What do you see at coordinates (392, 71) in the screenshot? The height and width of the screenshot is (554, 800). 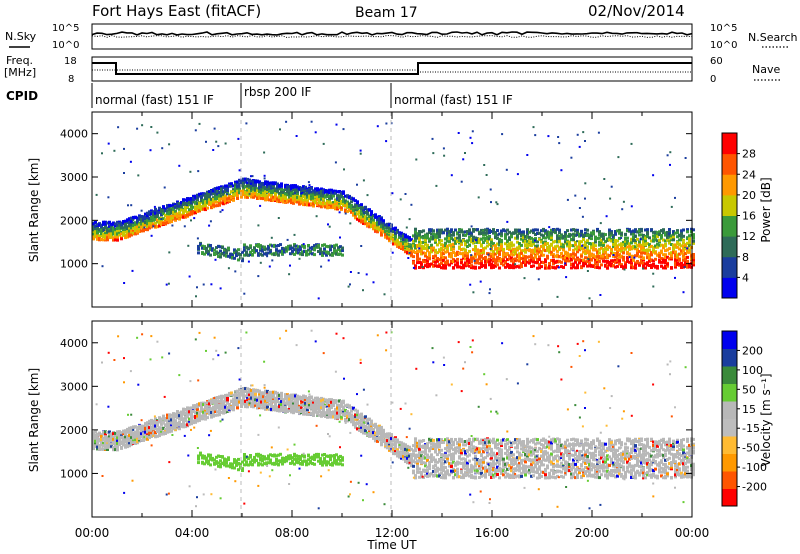 I see `nave-trace` at bounding box center [392, 71].